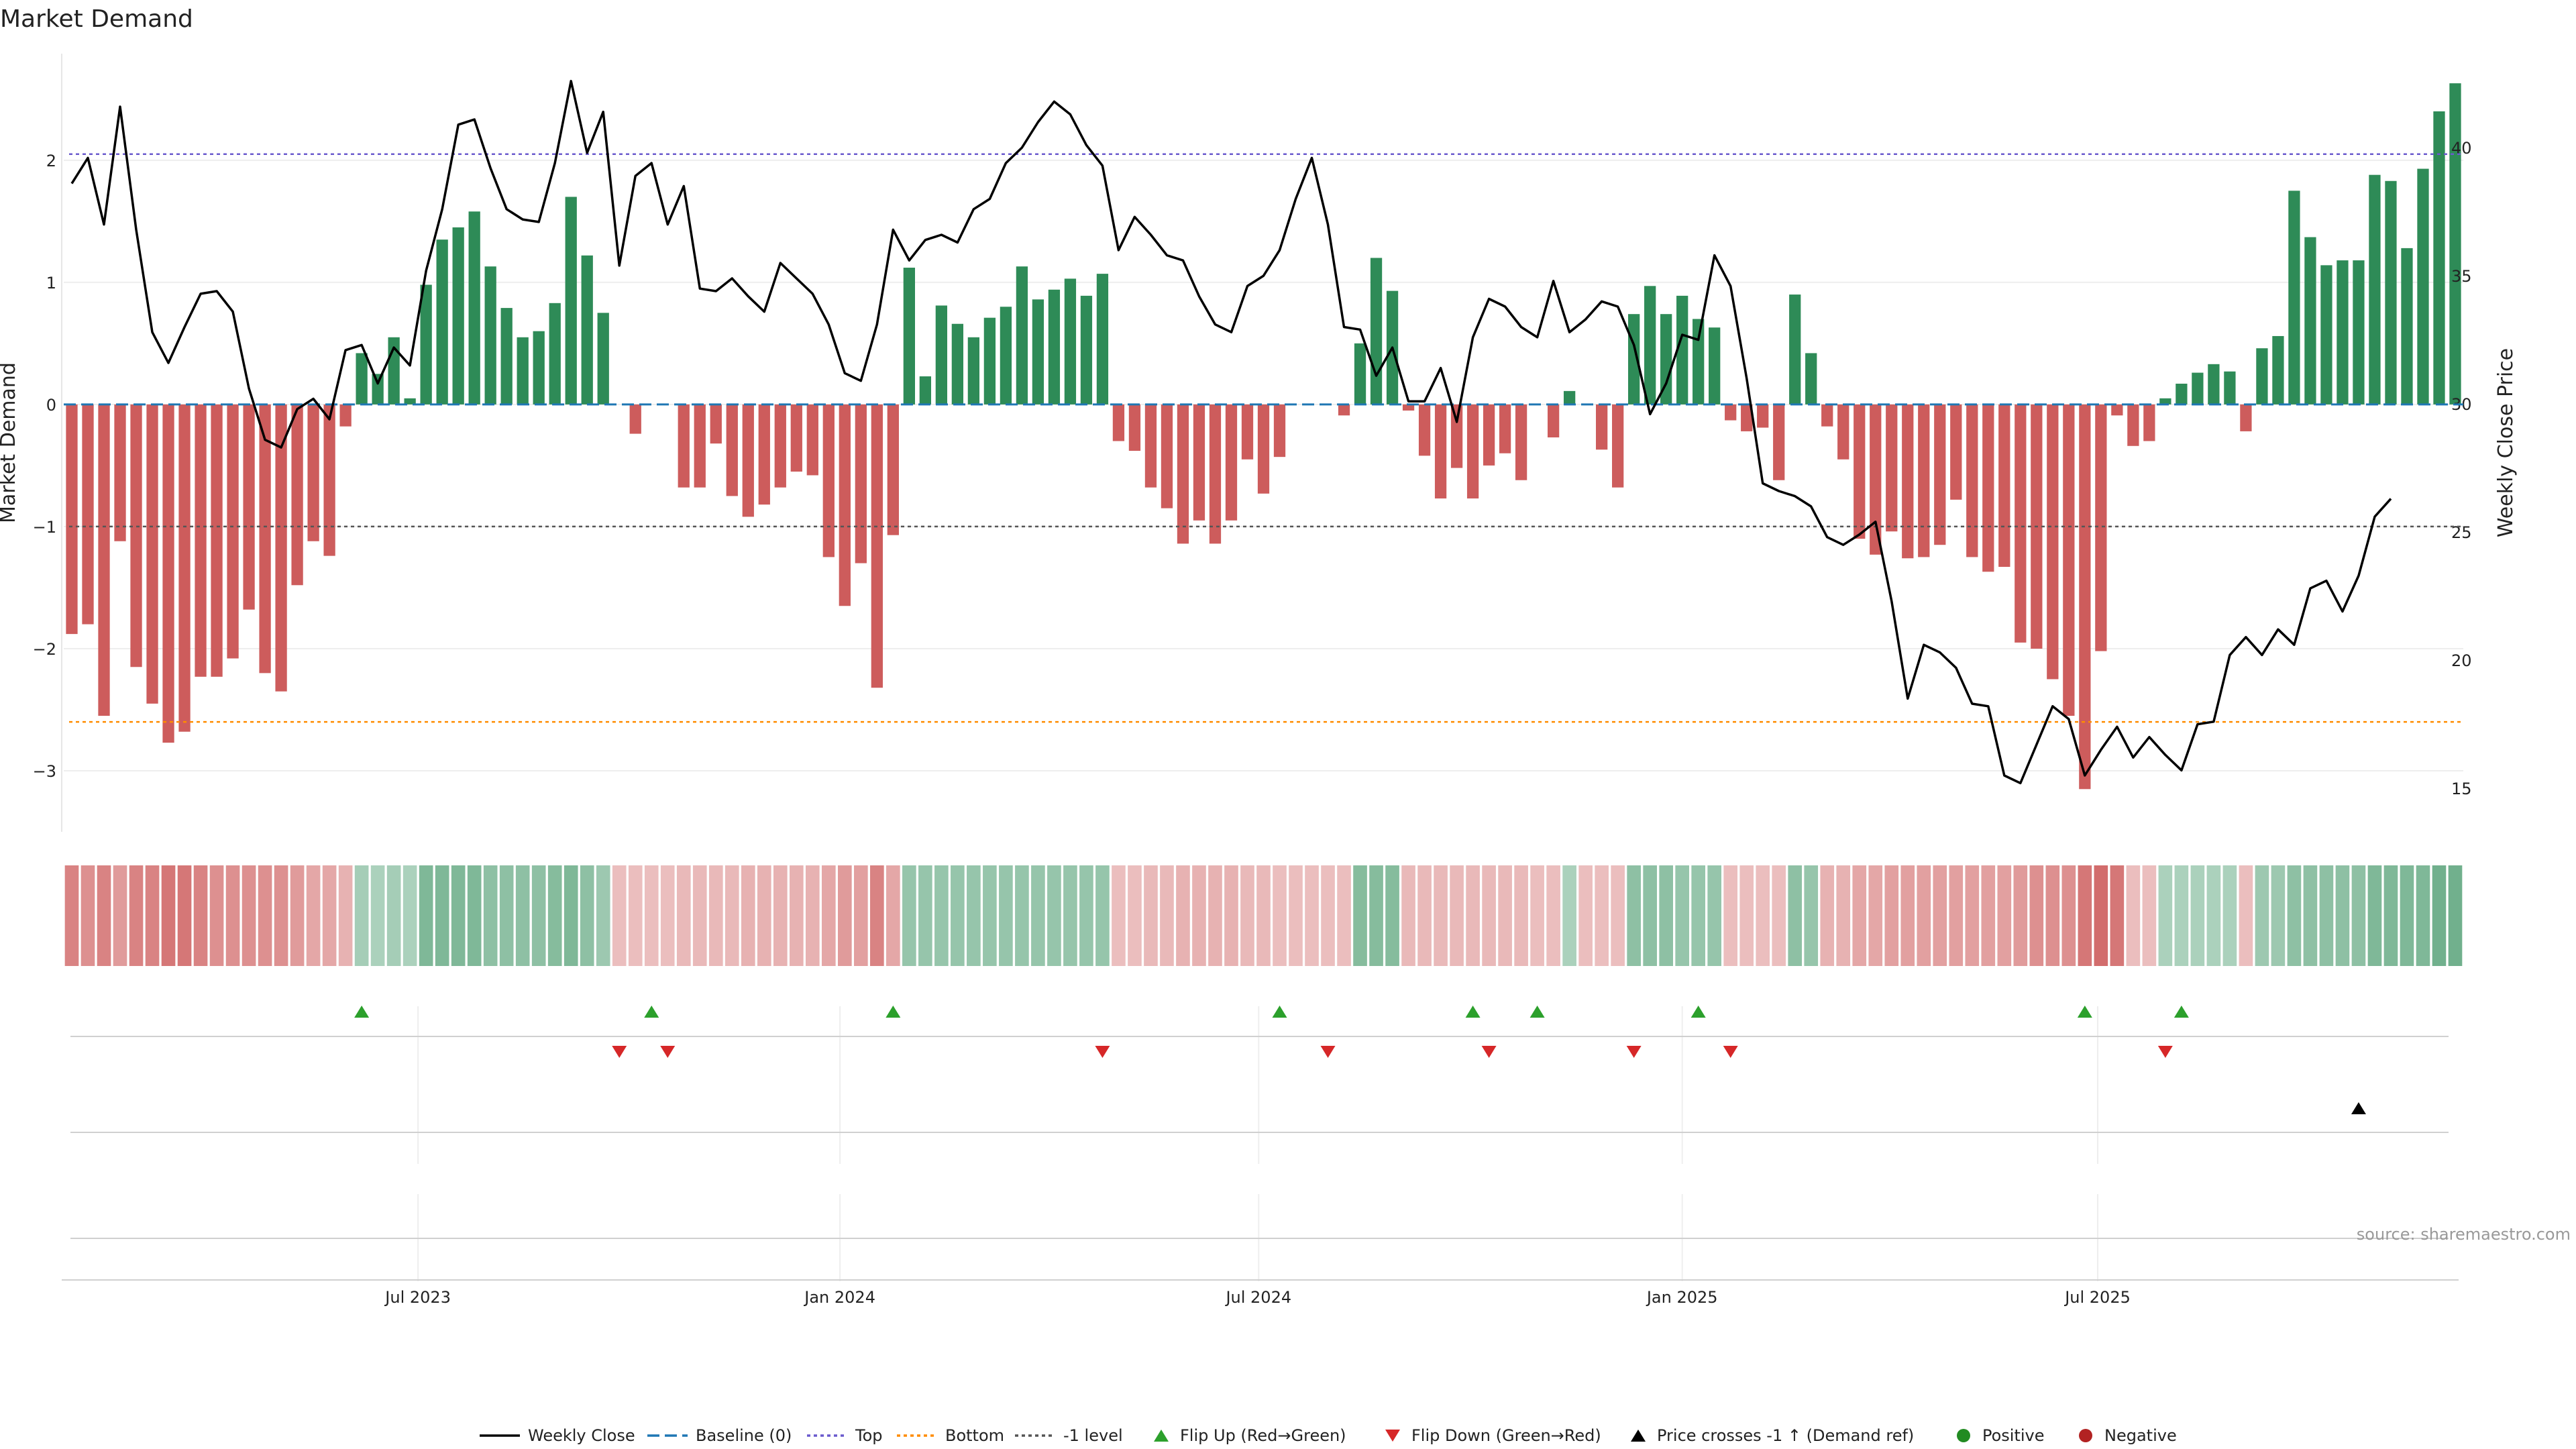 The height and width of the screenshot is (1449, 2576). I want to click on y-ticks-left: −3 −2 −1 0 1 2, so click(44, 466).